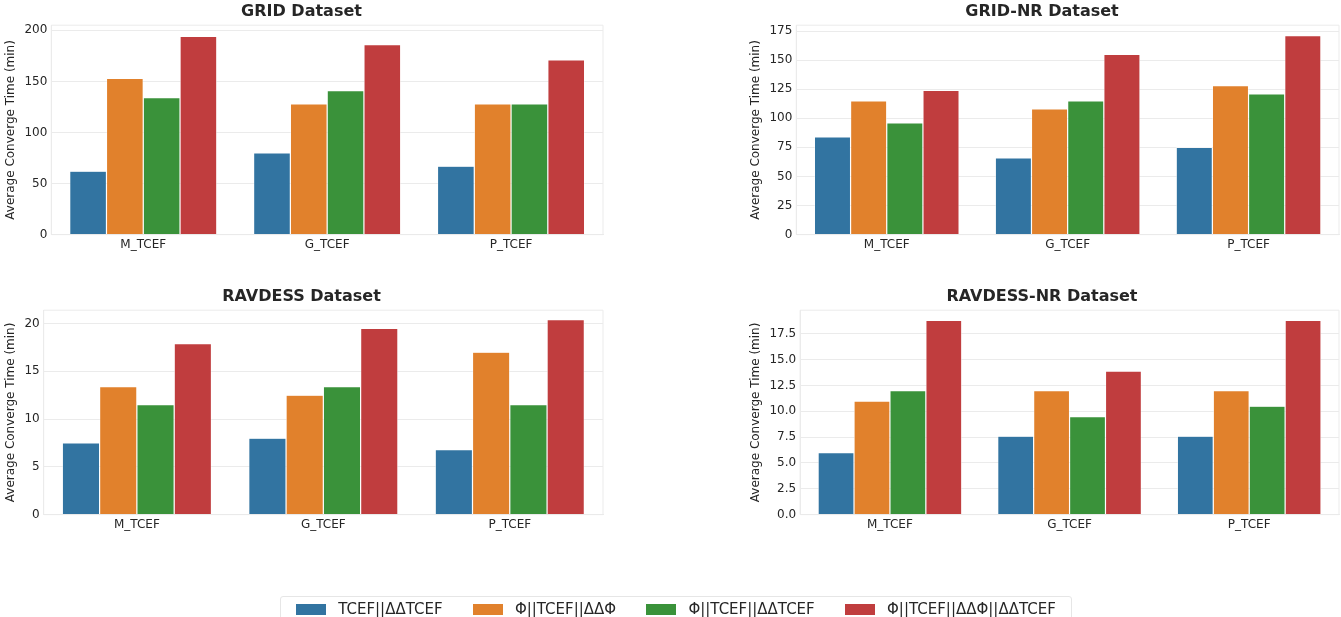 The width and height of the screenshot is (1341, 617). I want to click on y-tick-label: 12.5, so click(783, 384).